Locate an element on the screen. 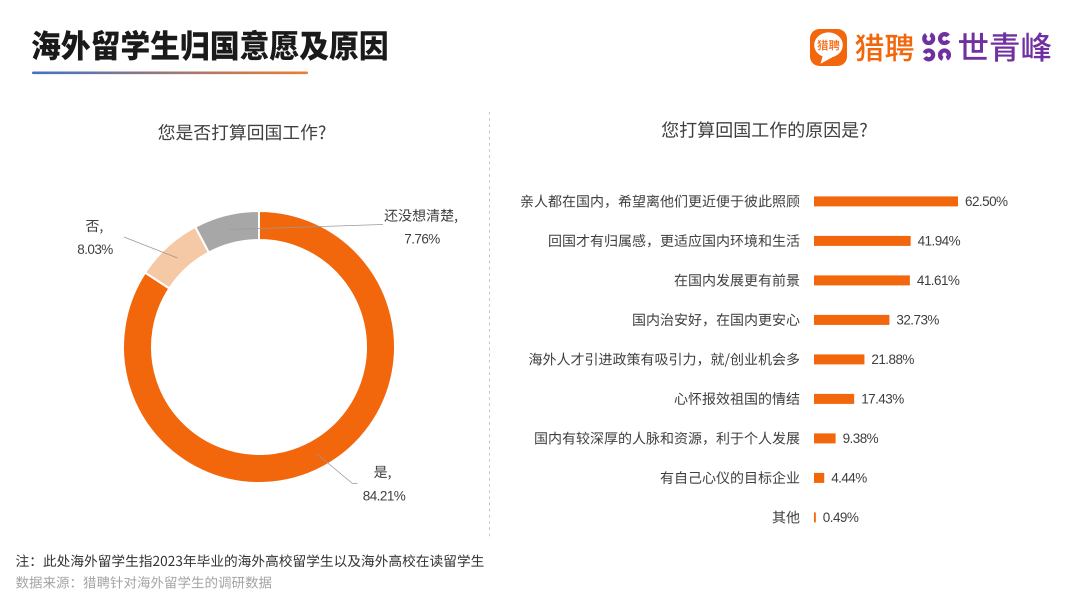 The width and height of the screenshot is (1080, 608). svg-text: 41.94% is located at coordinates (939, 241).